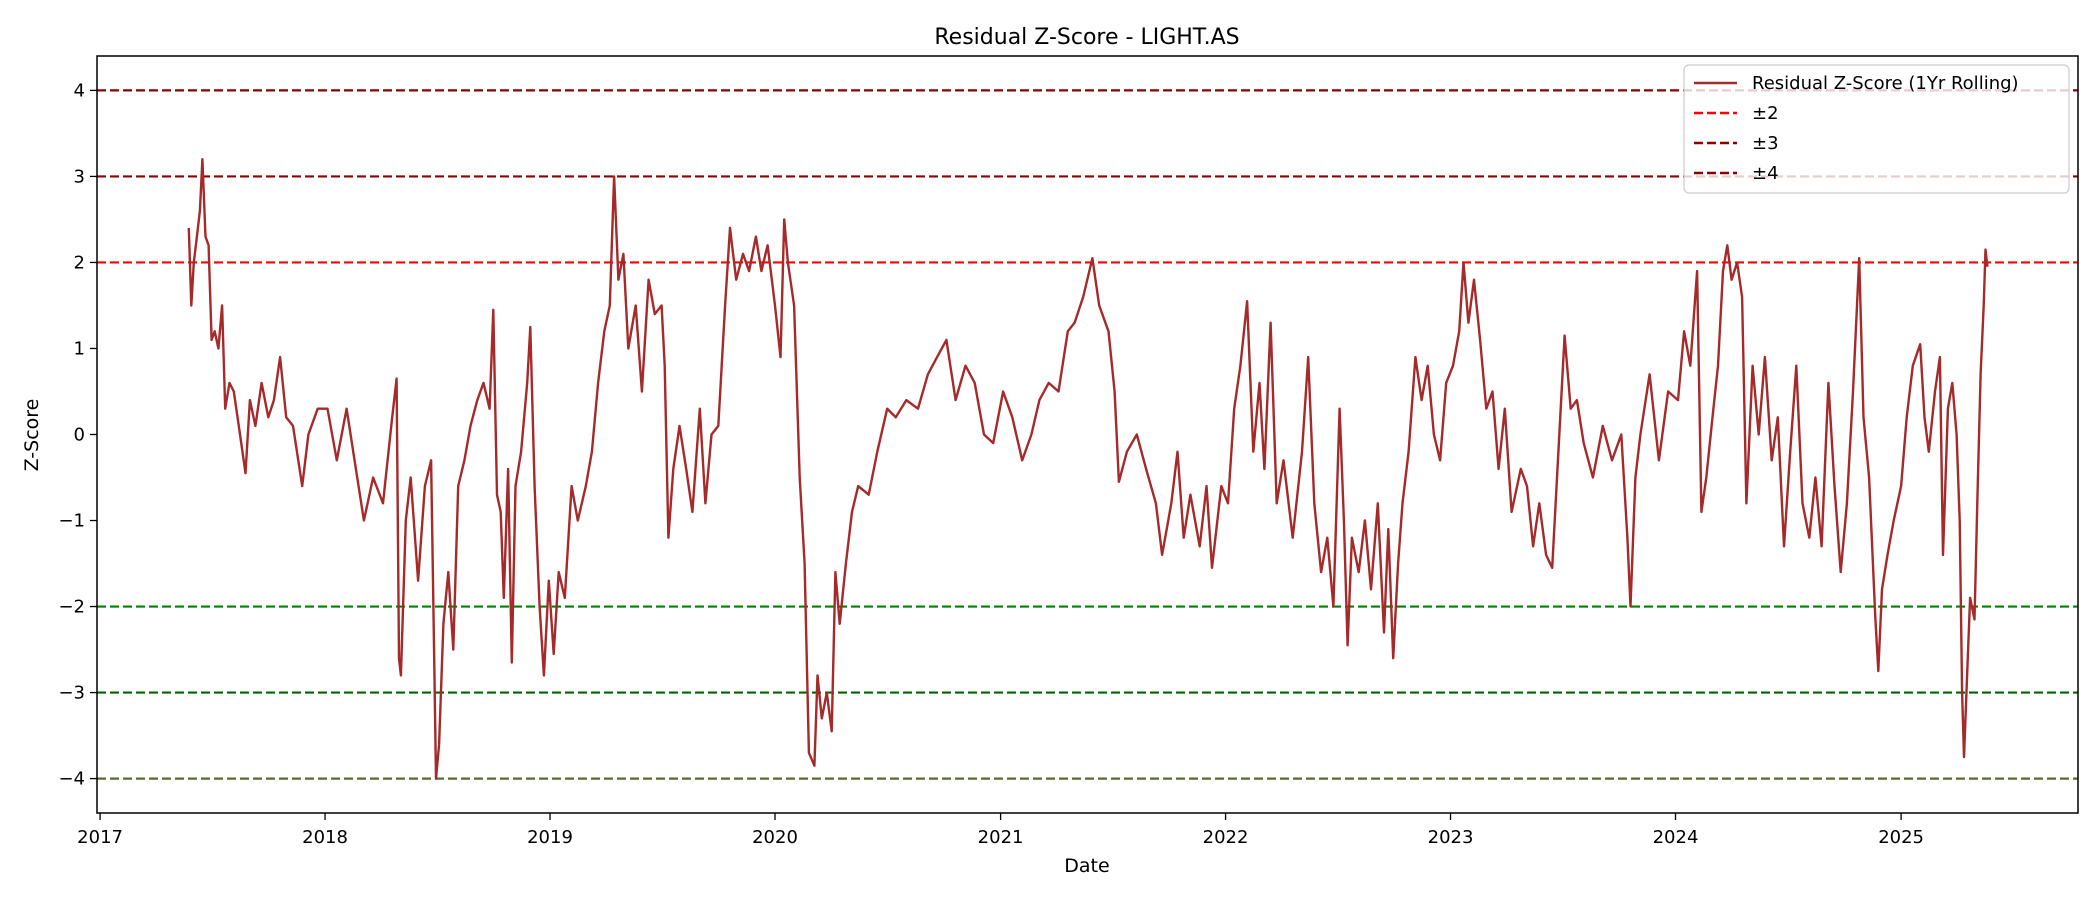  Describe the element at coordinates (79, 176) in the screenshot. I see `y-tick-label: 3` at that location.